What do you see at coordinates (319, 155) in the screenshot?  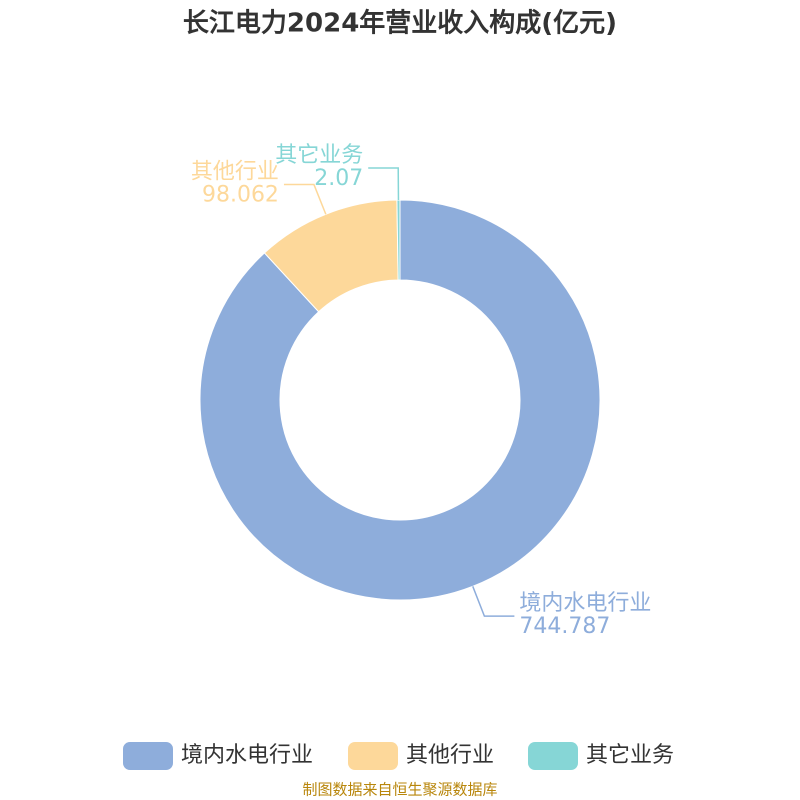 I see `slice-label: 其它业务` at bounding box center [319, 155].